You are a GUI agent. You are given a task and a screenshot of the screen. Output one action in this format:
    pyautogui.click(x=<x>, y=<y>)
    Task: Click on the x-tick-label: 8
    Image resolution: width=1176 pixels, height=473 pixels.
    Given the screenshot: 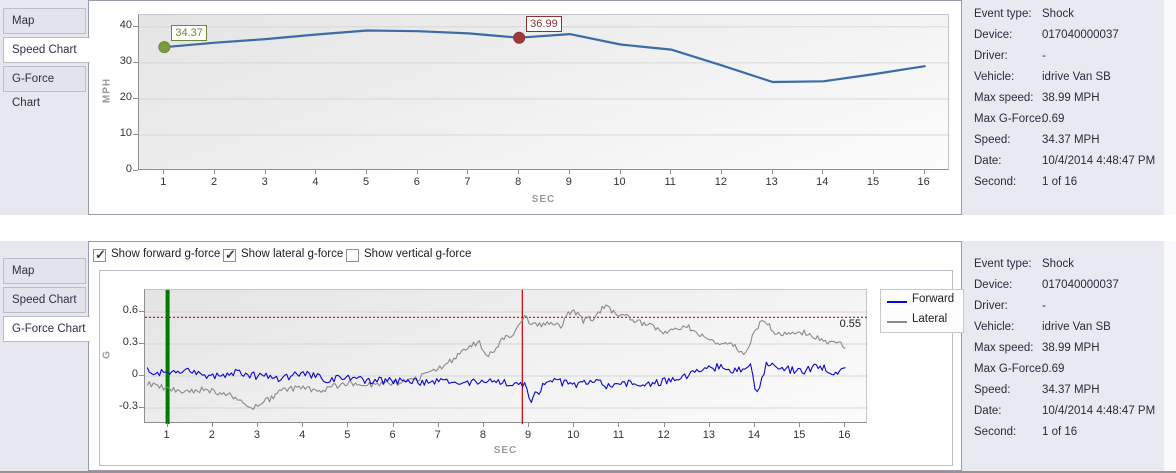 What is the action you would take?
    pyautogui.click(x=482, y=435)
    